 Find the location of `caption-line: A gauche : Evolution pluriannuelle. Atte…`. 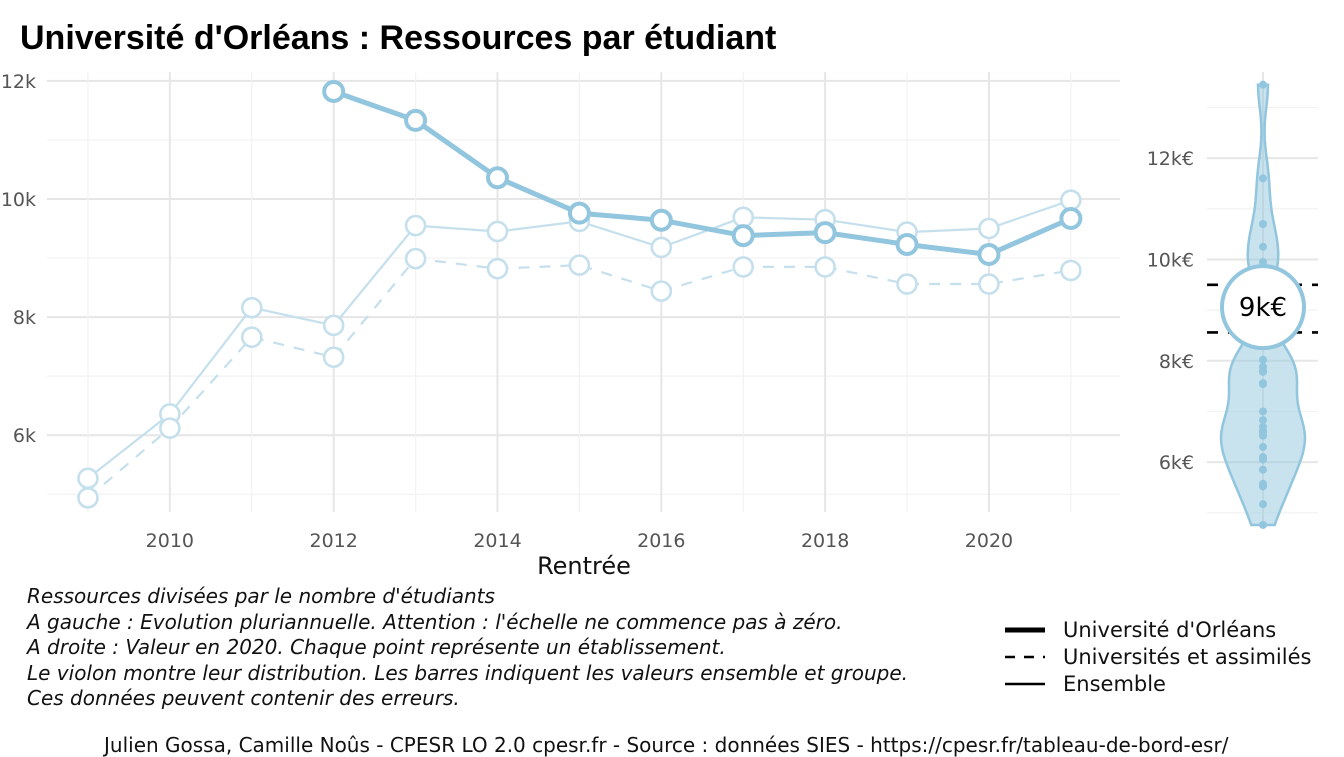

caption-line: A gauche : Evolution pluriannuelle. Atte… is located at coordinates (435, 621).